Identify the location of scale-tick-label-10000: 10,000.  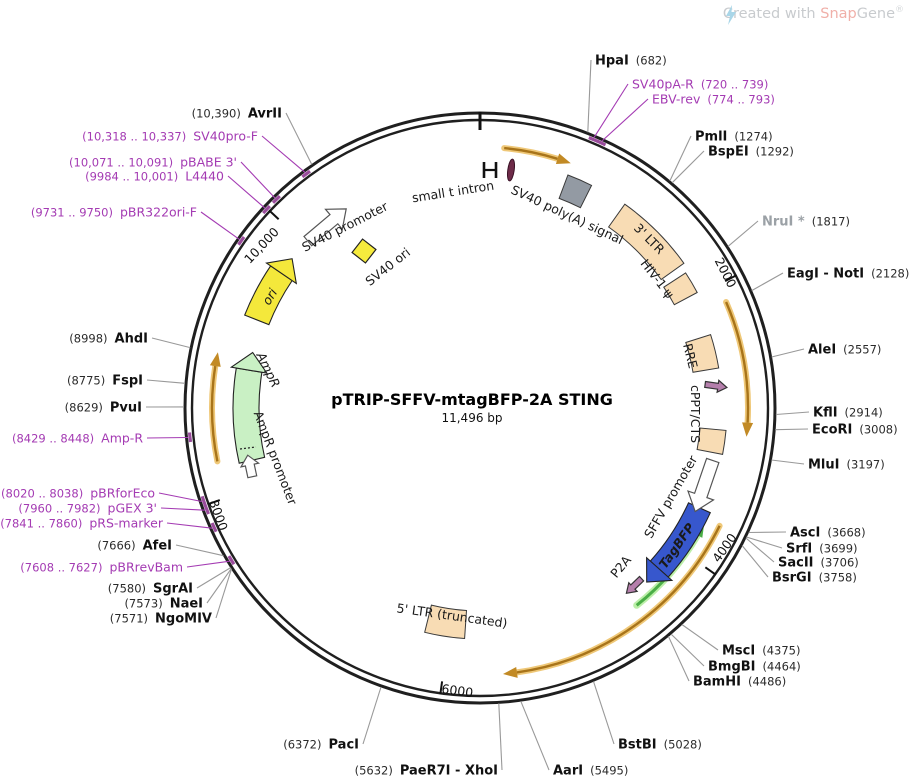
(261, 245).